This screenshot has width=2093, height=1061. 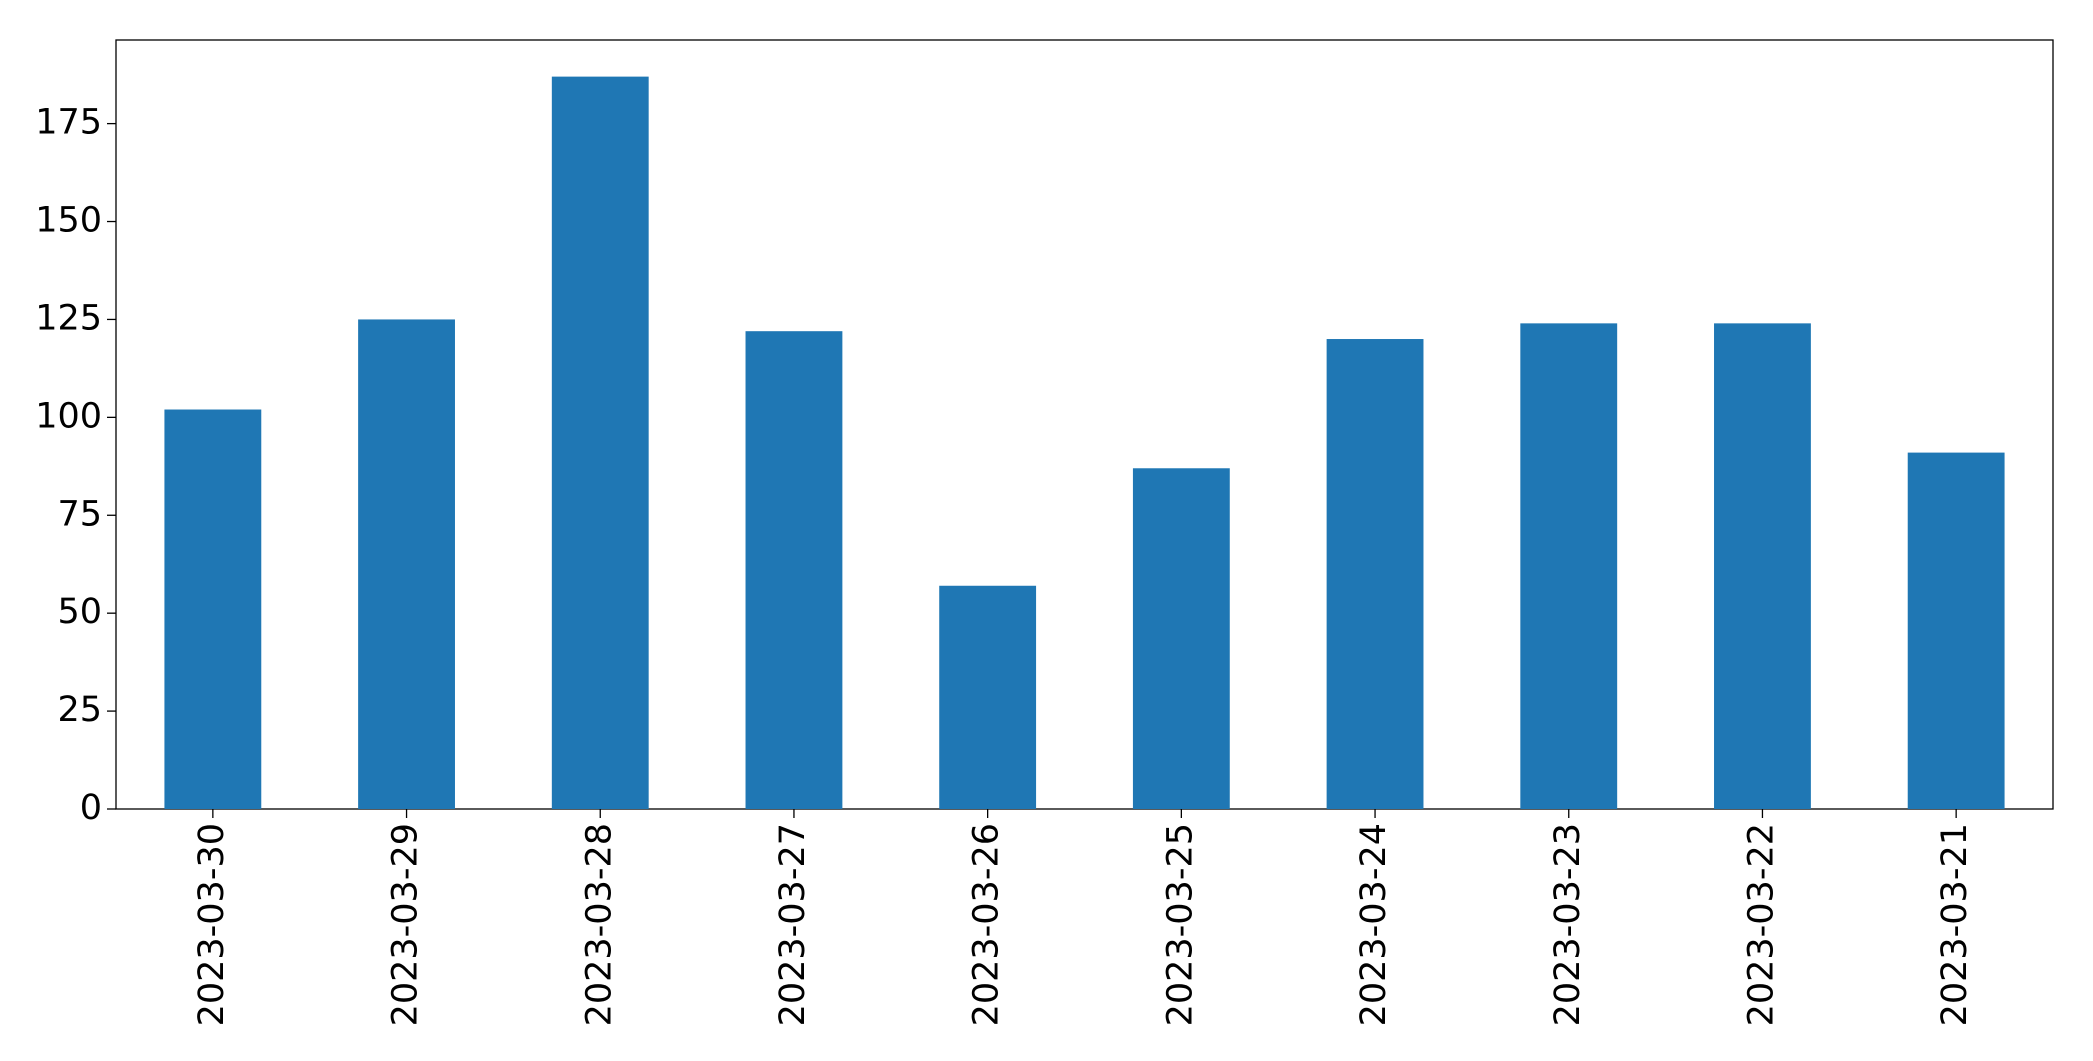 I want to click on x-tick-label: 2023-03-23, so click(x=1568, y=924).